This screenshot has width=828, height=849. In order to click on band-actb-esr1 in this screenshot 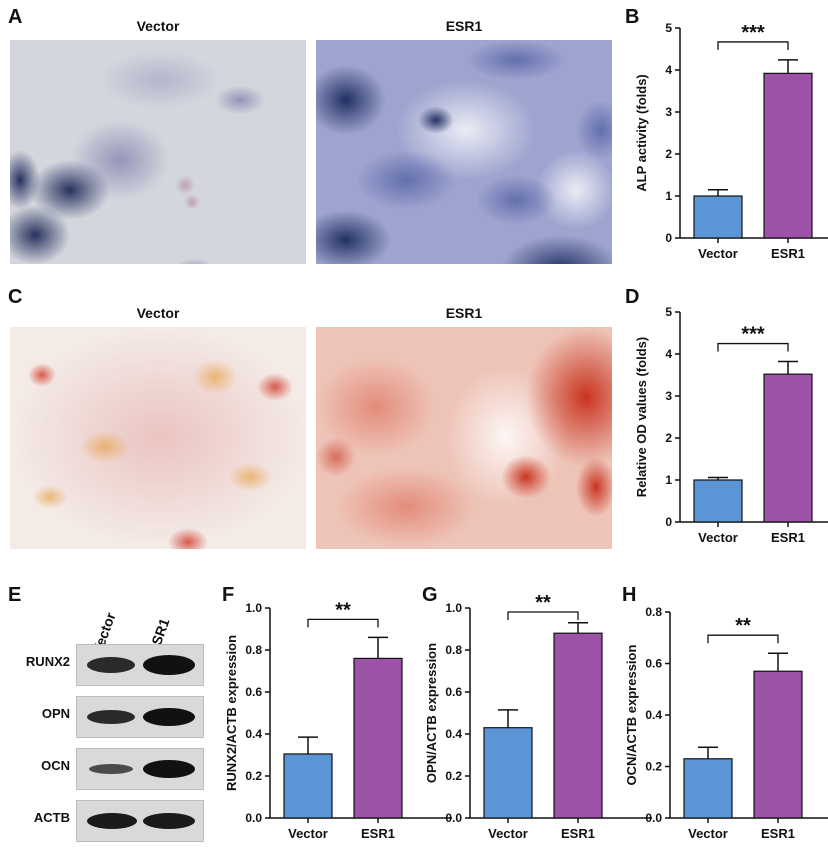, I will do `click(169, 821)`.